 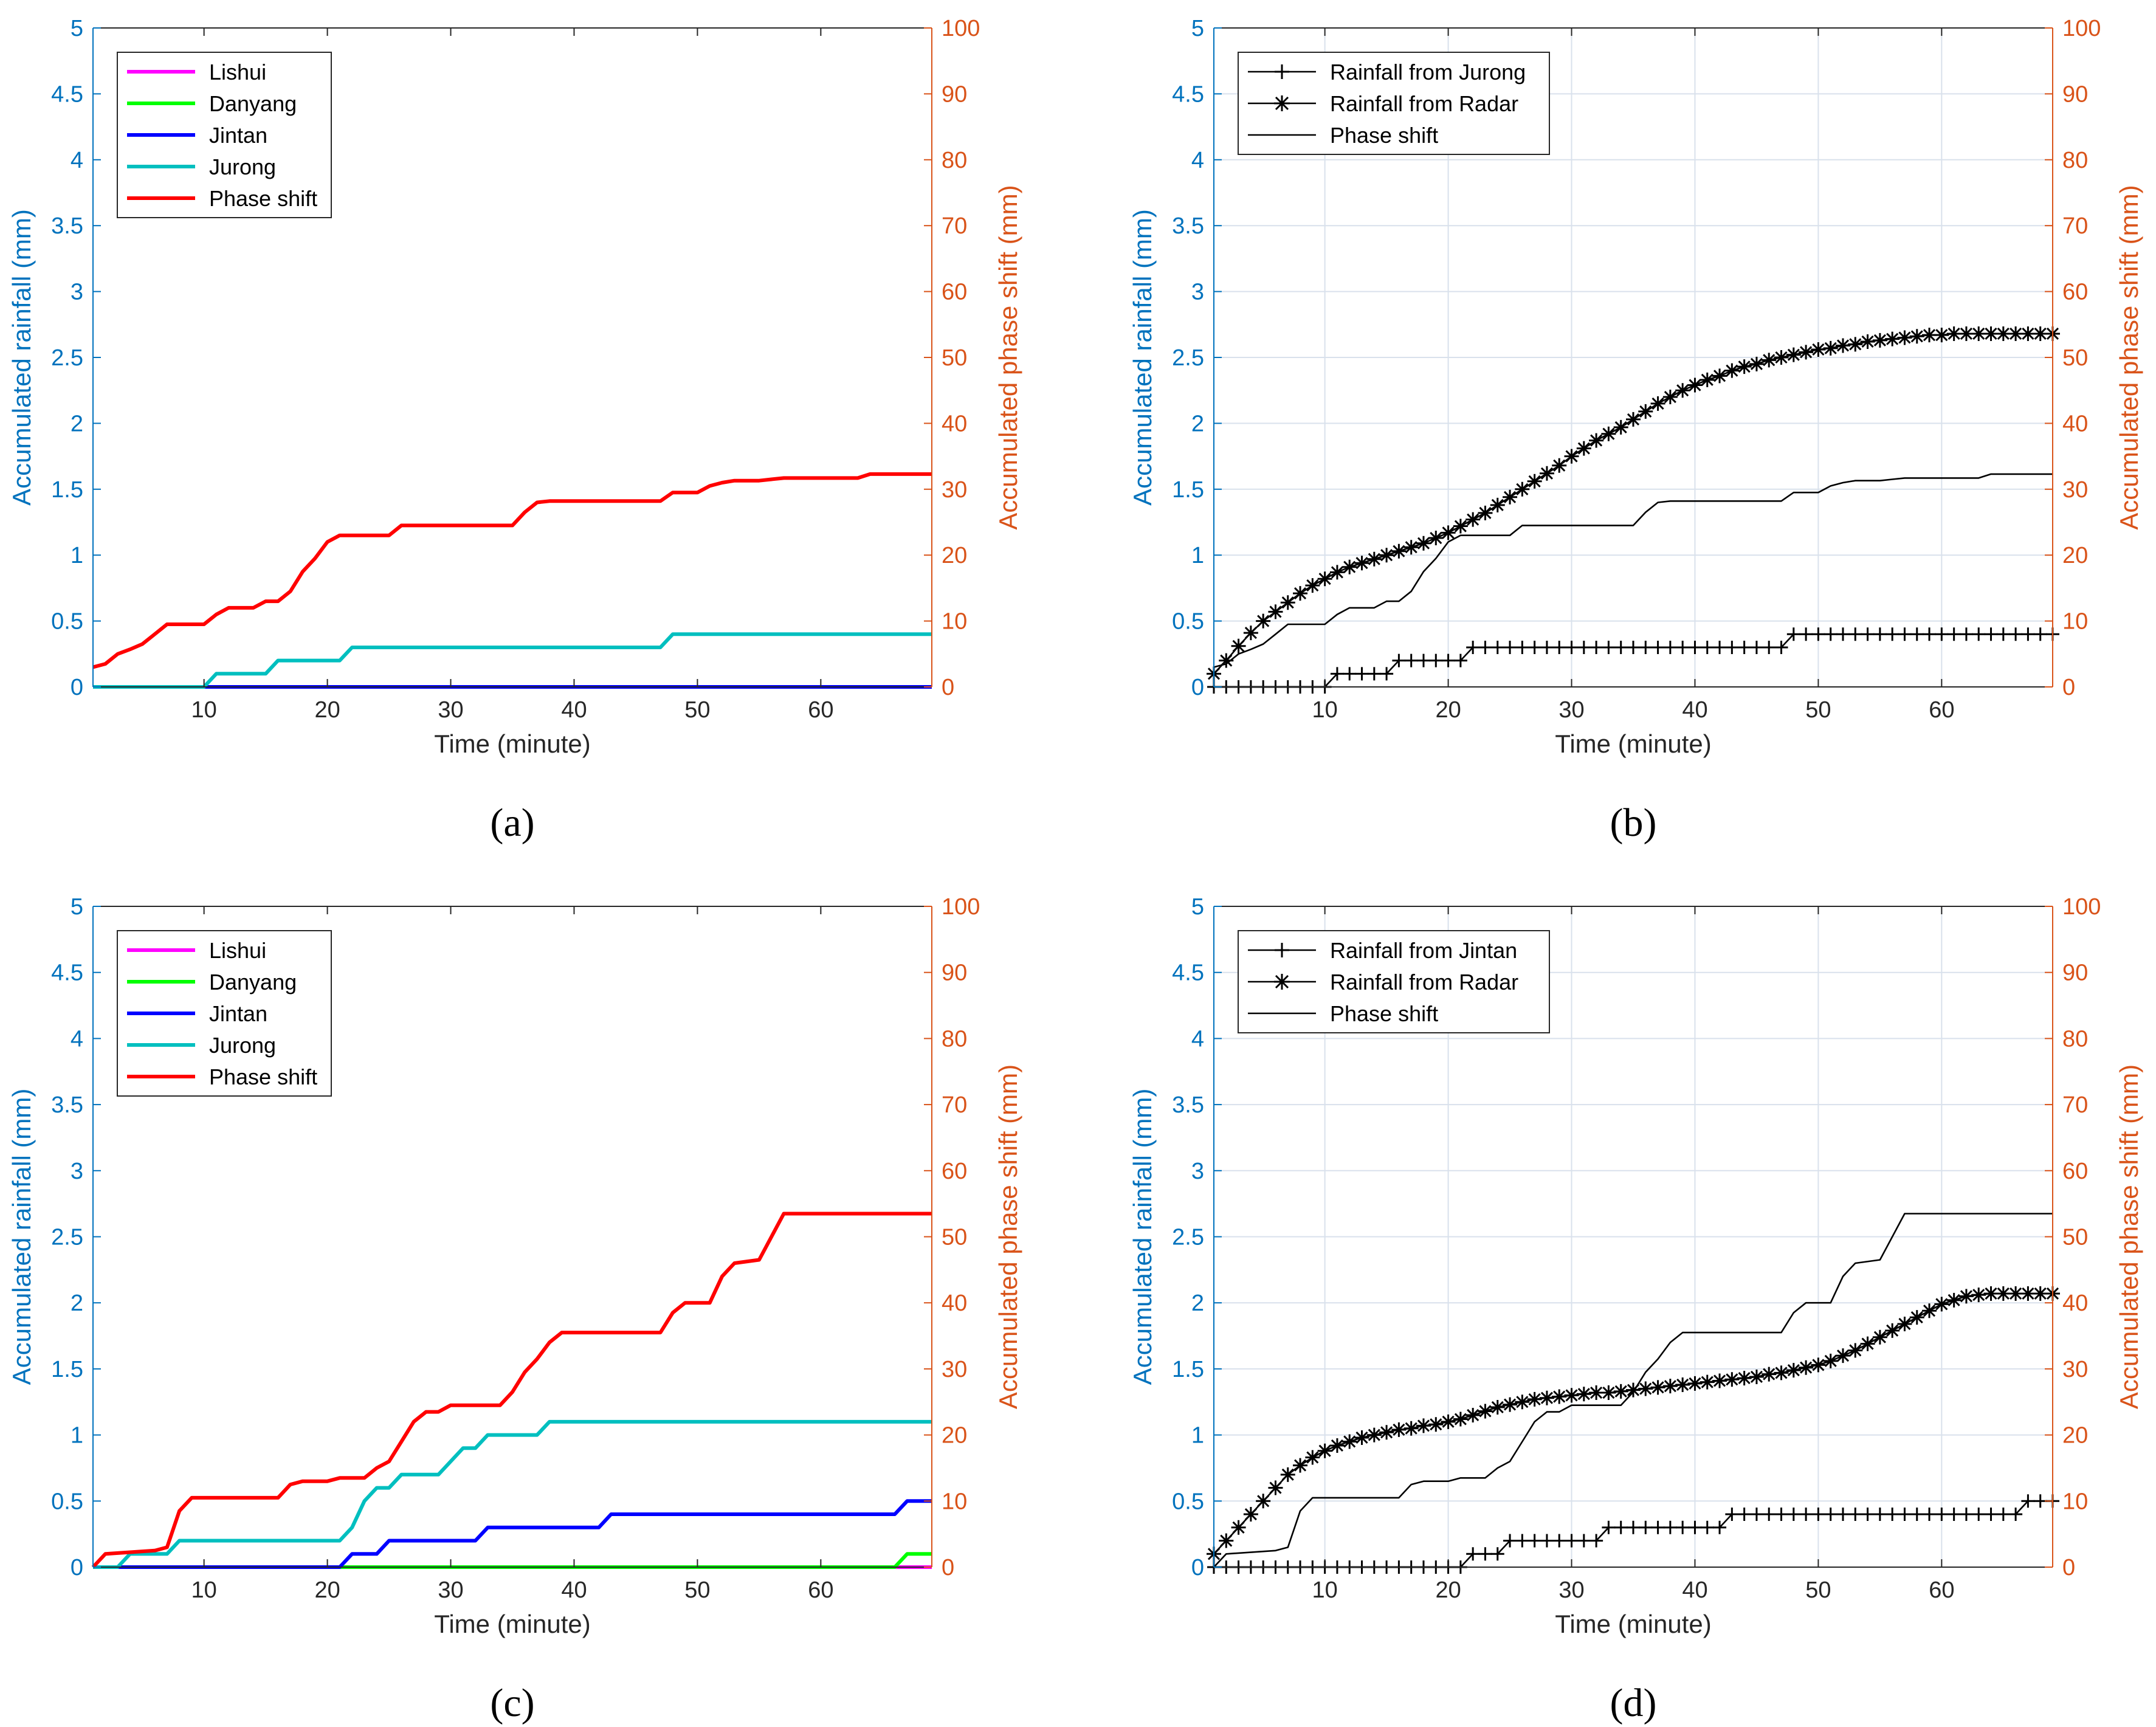 I want to click on legend-item: Rainfall from Jintan, so click(x=1382, y=950).